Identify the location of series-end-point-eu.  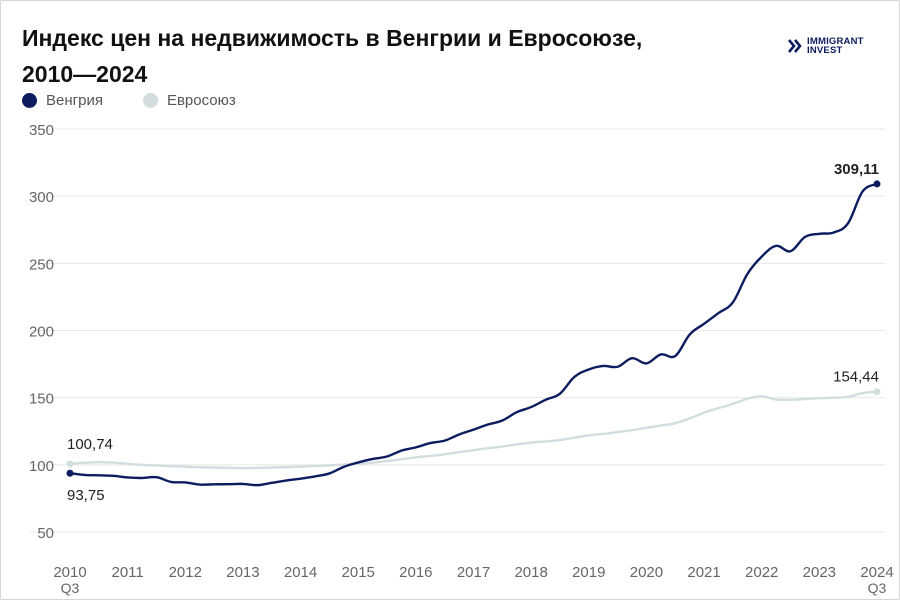
(877, 392).